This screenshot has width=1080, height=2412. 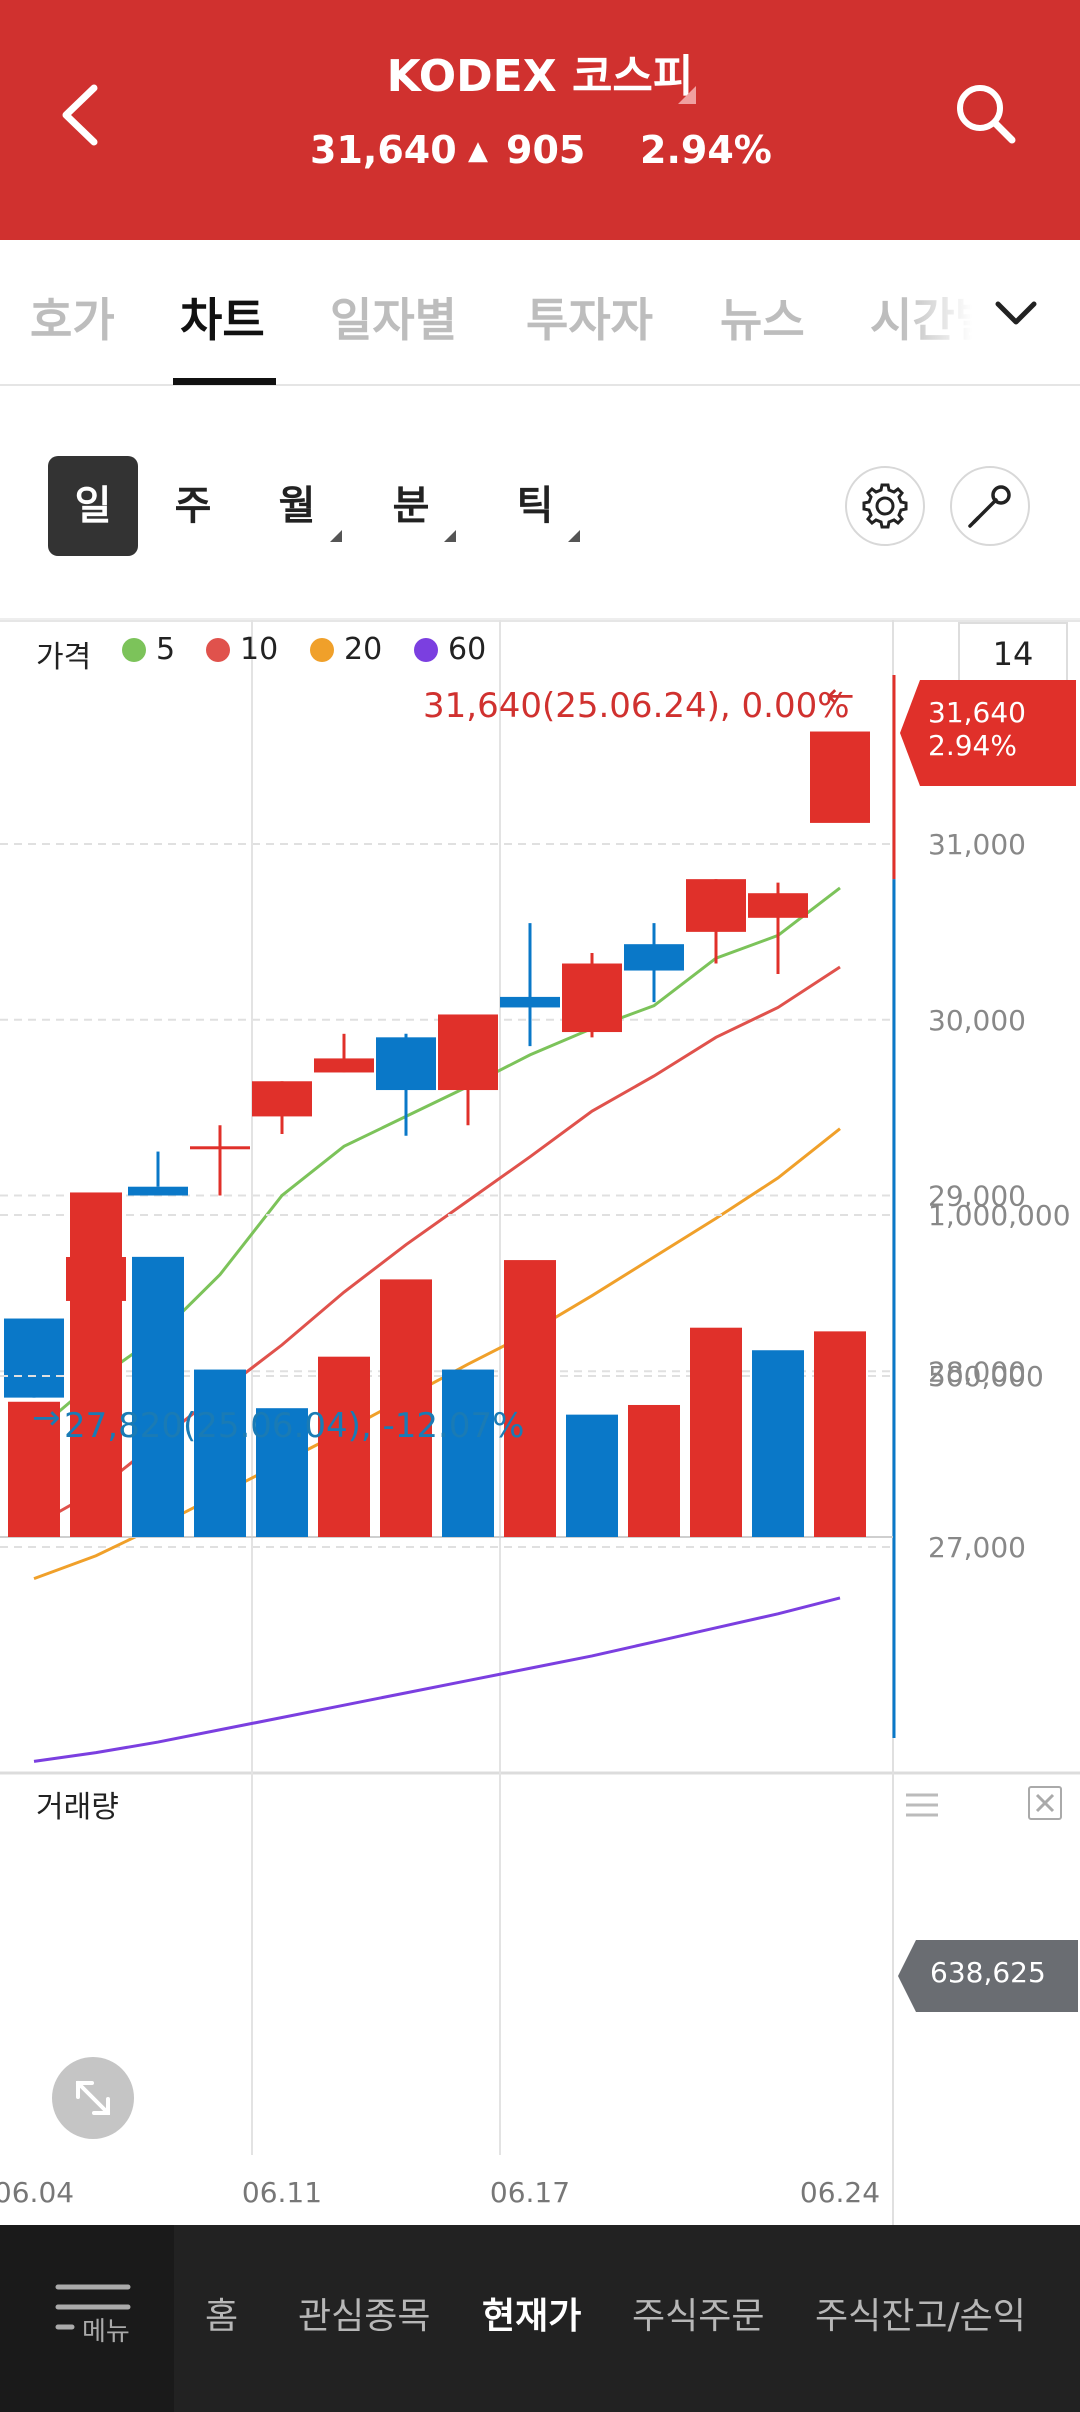 I want to click on period-selector: 일 주 월 분 틱, so click(x=540, y=504).